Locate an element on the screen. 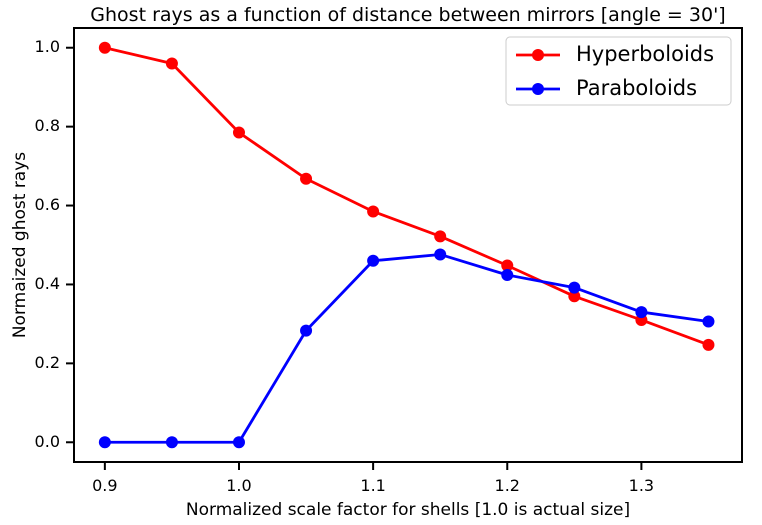 The width and height of the screenshot is (762, 525). legend: Hyperboloids Paraboloids is located at coordinates (618, 71).